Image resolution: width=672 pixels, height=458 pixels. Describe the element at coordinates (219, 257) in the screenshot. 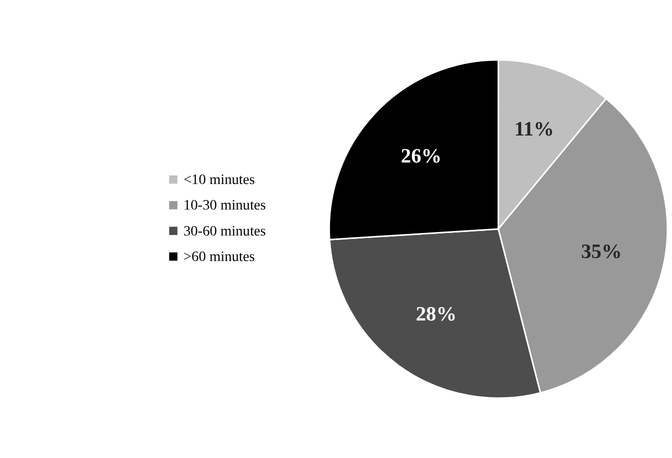

I see `legend-label: >60 minutes` at that location.